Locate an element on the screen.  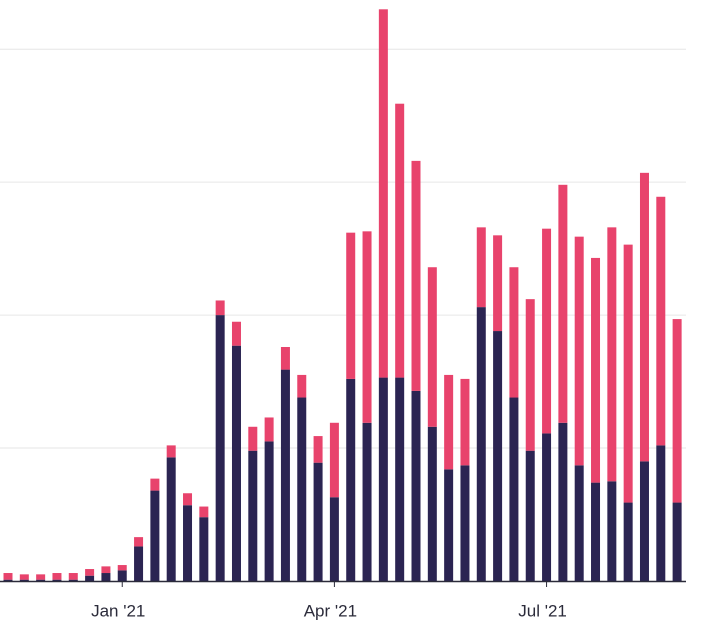
x-tick-label: Apr '21 is located at coordinates (330, 610).